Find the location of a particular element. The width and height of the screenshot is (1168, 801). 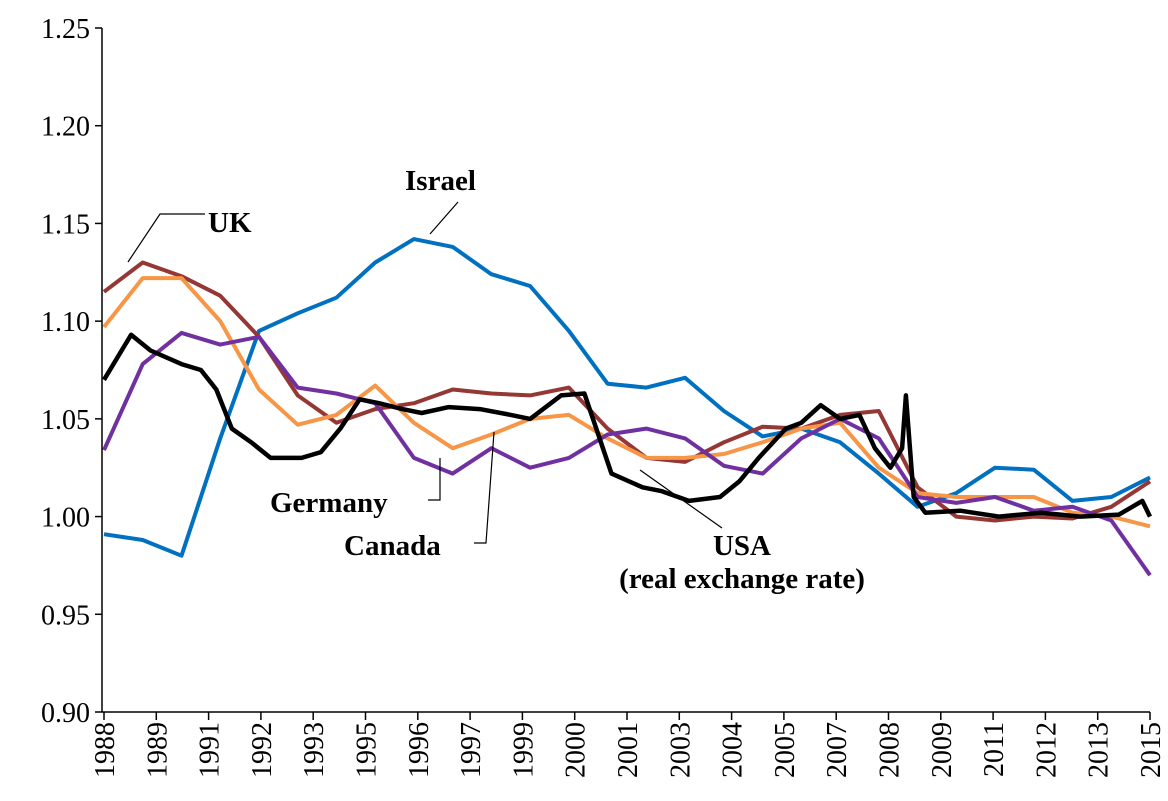

x-tick-label: 1991 is located at coordinates (210, 750).